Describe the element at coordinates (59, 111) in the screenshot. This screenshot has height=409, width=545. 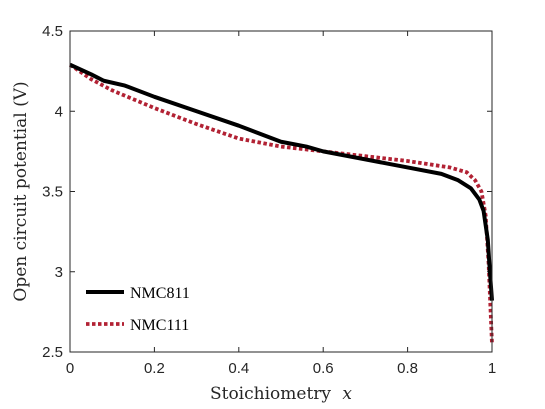
I see `y-tick-label: 4` at that location.